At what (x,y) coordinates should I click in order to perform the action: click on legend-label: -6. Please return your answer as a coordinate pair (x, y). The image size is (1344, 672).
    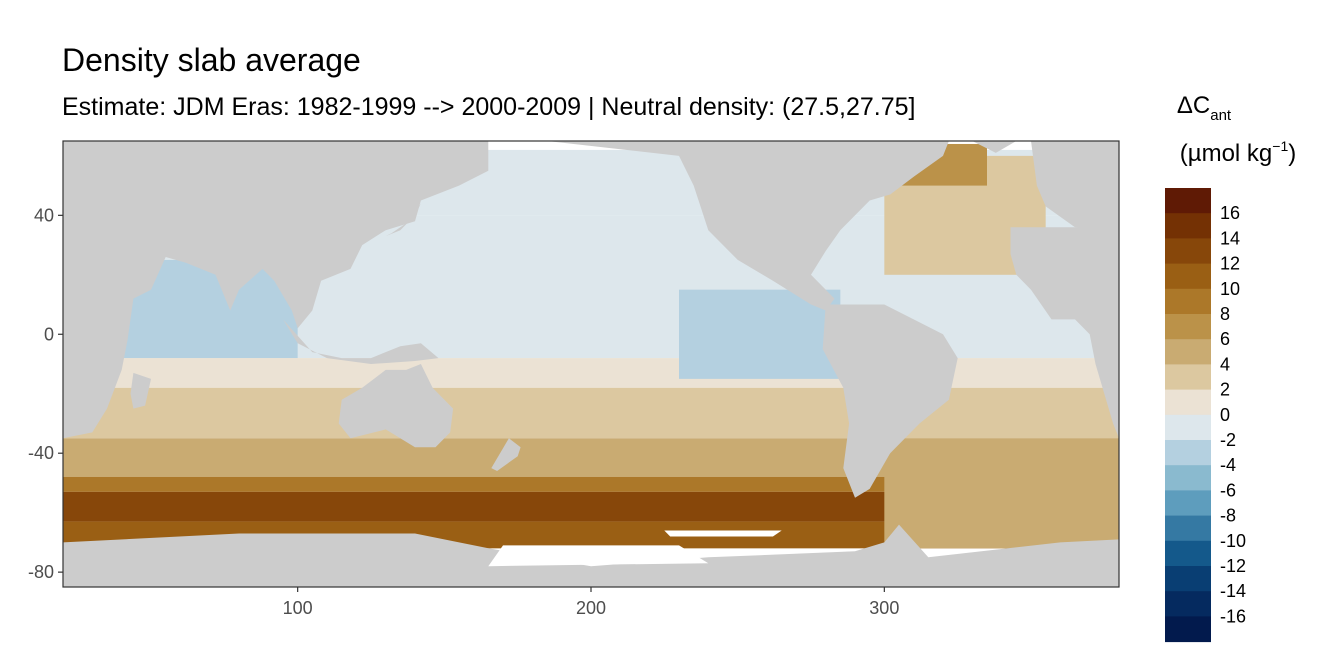
    Looking at the image, I should click on (1228, 490).